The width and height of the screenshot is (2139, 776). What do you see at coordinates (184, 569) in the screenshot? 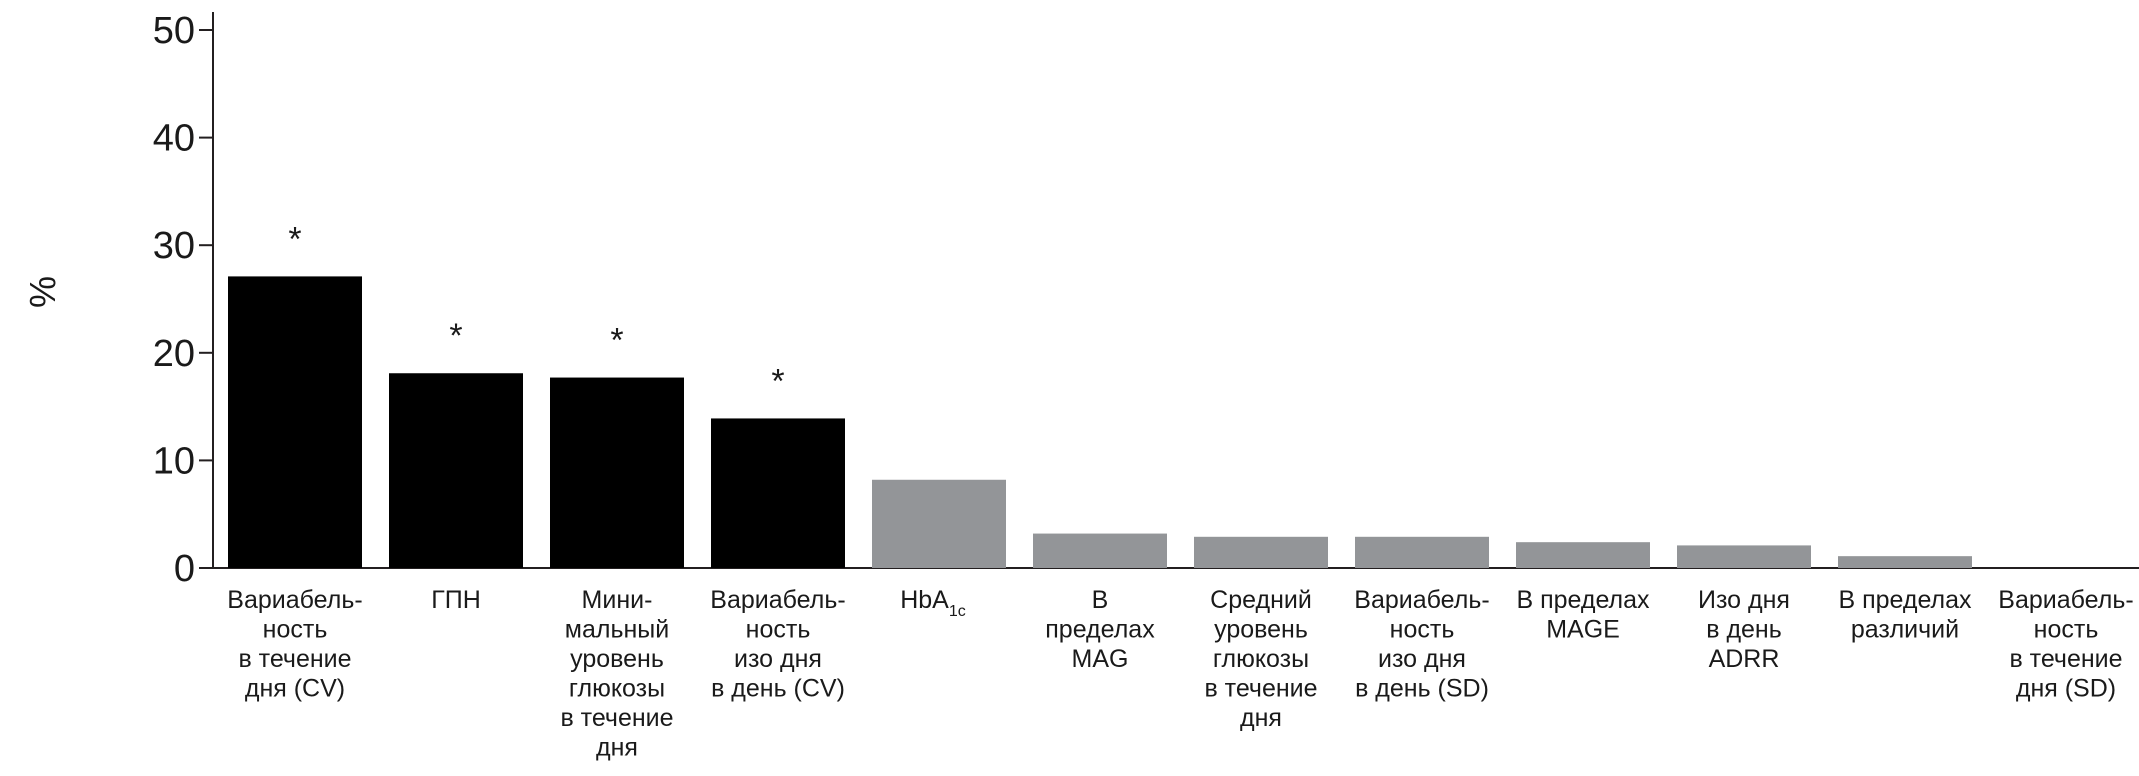
I see `y-tick-label: 0` at bounding box center [184, 569].